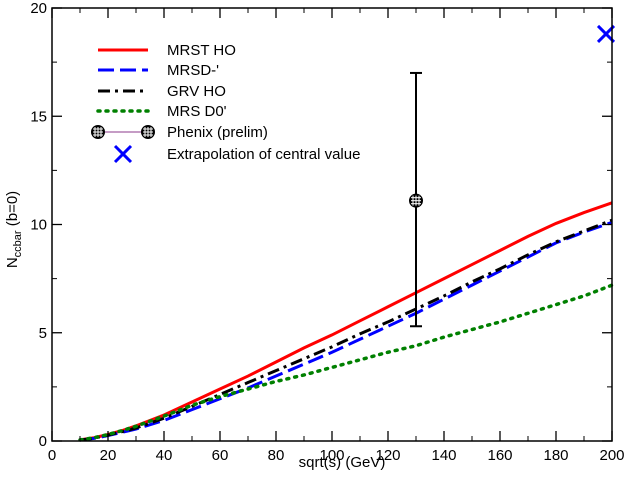 The image size is (626, 485). What do you see at coordinates (220, 455) in the screenshot?
I see `x-tick-label-3: 60` at bounding box center [220, 455].